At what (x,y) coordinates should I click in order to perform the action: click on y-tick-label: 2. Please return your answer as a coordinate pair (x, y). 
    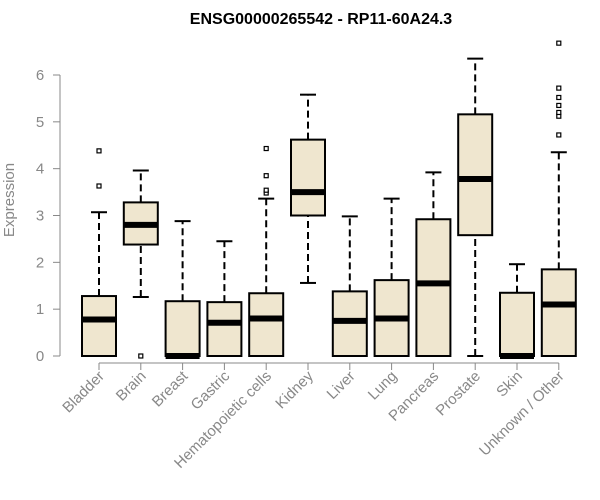
    Looking at the image, I should click on (40, 262).